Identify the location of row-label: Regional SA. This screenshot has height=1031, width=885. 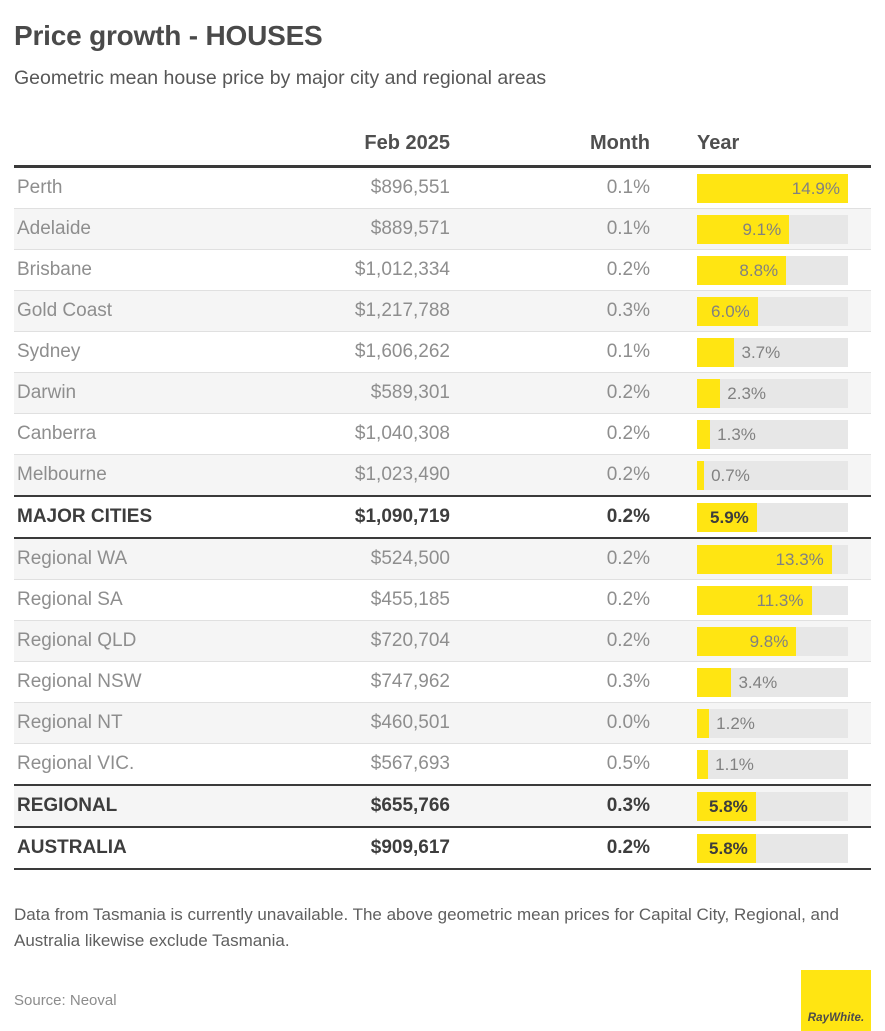
(70, 599).